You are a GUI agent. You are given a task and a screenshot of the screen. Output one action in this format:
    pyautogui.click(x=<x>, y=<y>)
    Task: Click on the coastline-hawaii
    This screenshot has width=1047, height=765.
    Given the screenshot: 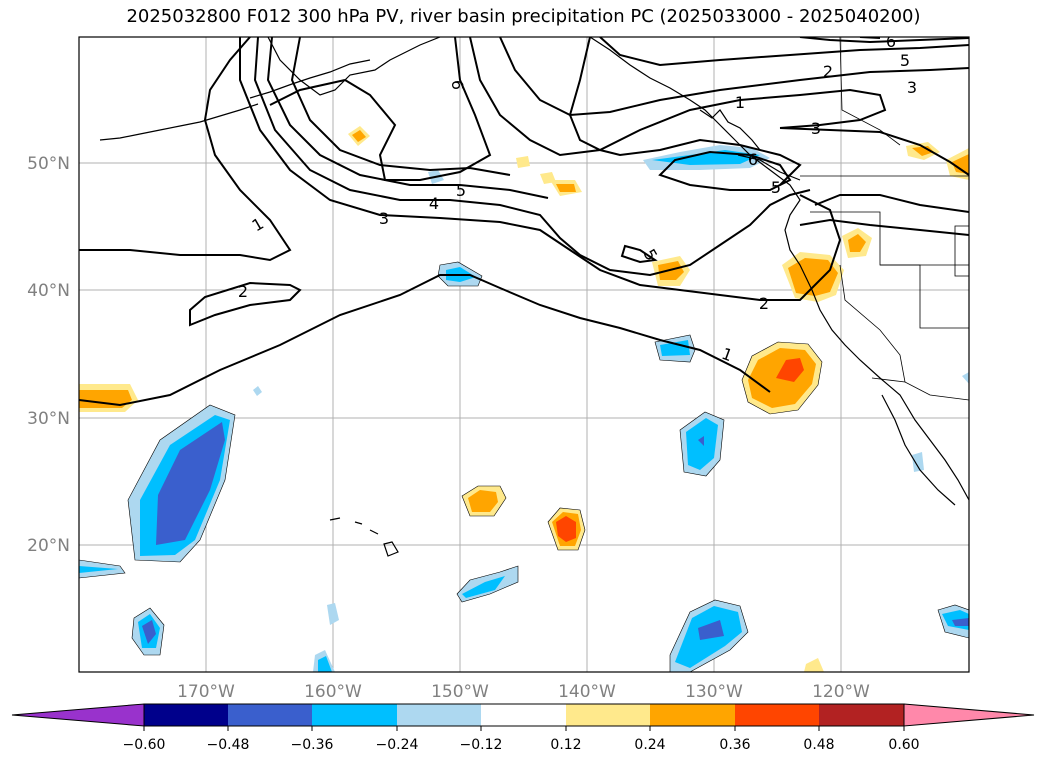 What is the action you would take?
    pyautogui.click(x=364, y=537)
    